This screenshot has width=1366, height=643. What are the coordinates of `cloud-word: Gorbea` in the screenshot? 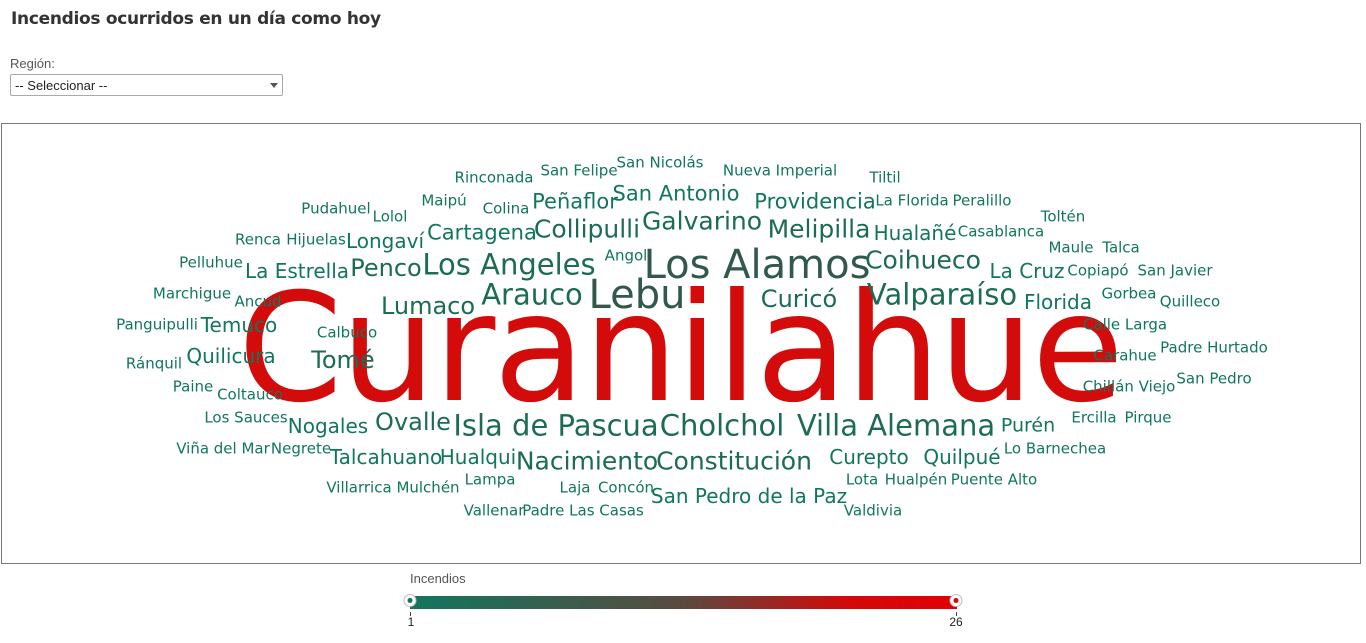 It's located at (1129, 293).